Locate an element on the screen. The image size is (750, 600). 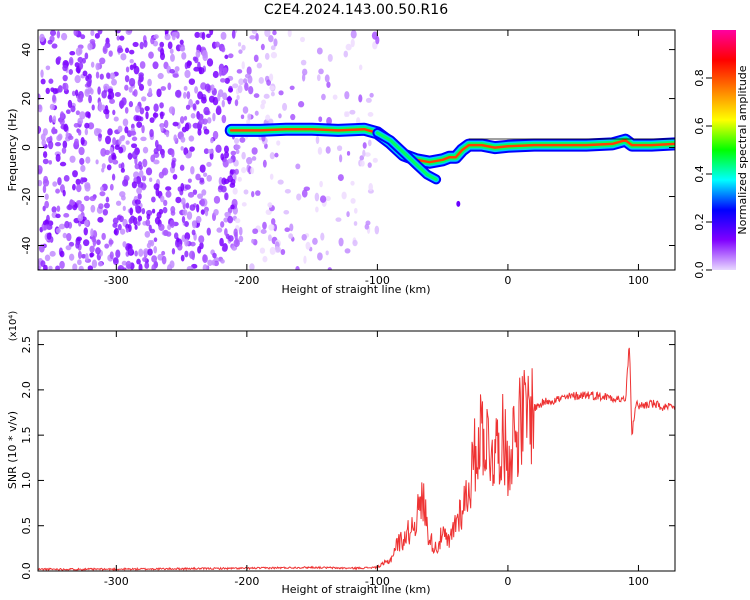
y-multiplier-label: (x10⁴) is located at coordinates (13, 326).